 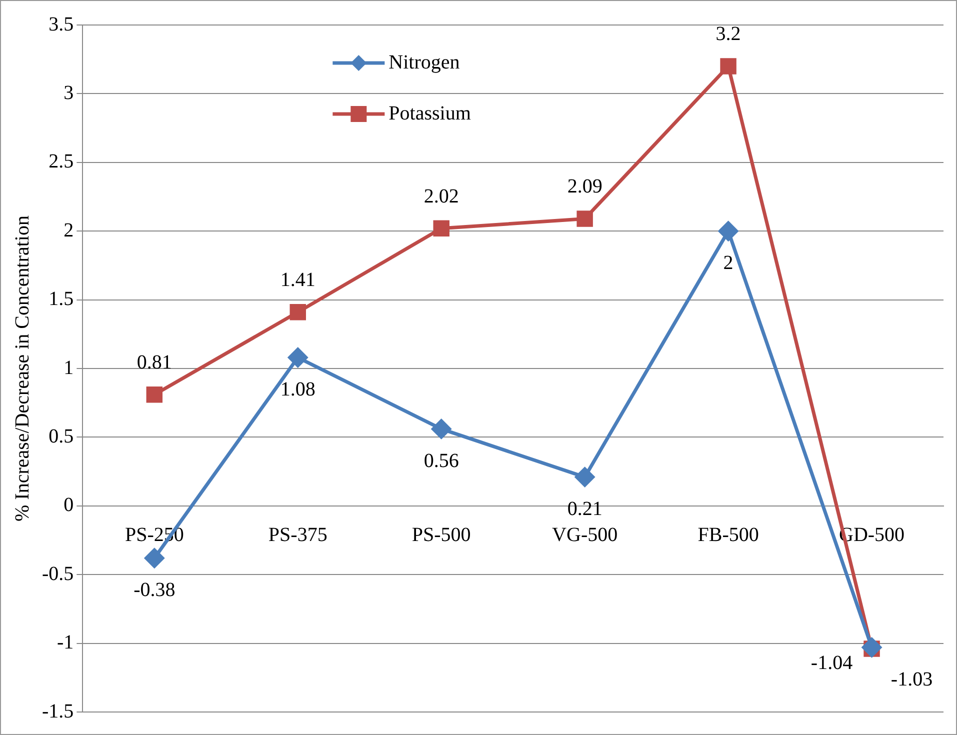 I want to click on y-tick-label: 2, so click(x=69, y=230).